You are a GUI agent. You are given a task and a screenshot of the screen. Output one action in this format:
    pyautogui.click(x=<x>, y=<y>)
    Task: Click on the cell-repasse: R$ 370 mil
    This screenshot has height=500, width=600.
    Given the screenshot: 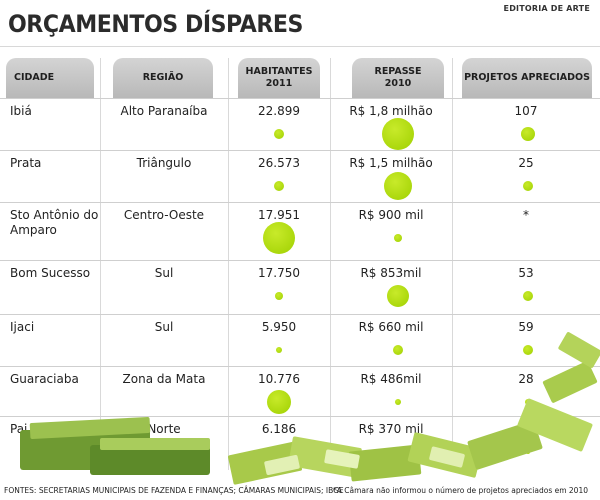 What is the action you would take?
    pyautogui.click(x=391, y=429)
    